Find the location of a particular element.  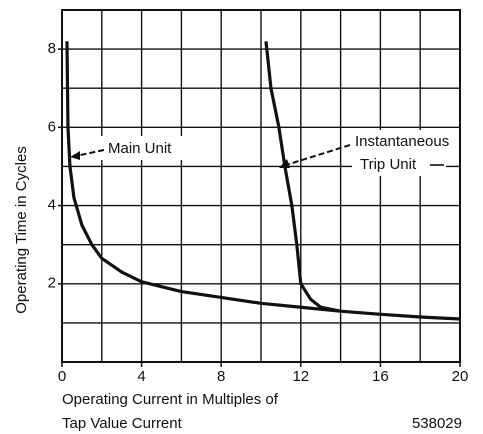

x-tick-label: 4 is located at coordinates (141, 376).